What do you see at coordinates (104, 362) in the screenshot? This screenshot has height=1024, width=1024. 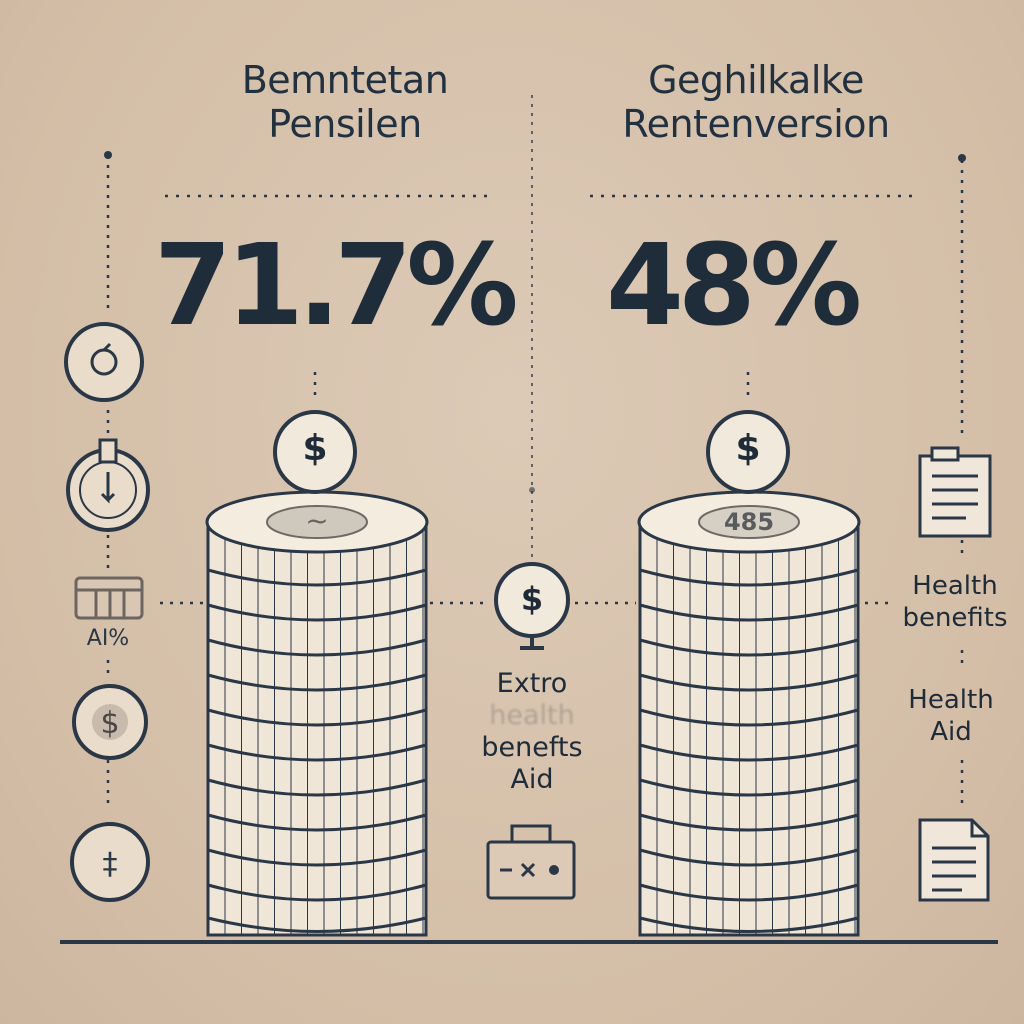 I see `clock-coin-icon` at bounding box center [104, 362].